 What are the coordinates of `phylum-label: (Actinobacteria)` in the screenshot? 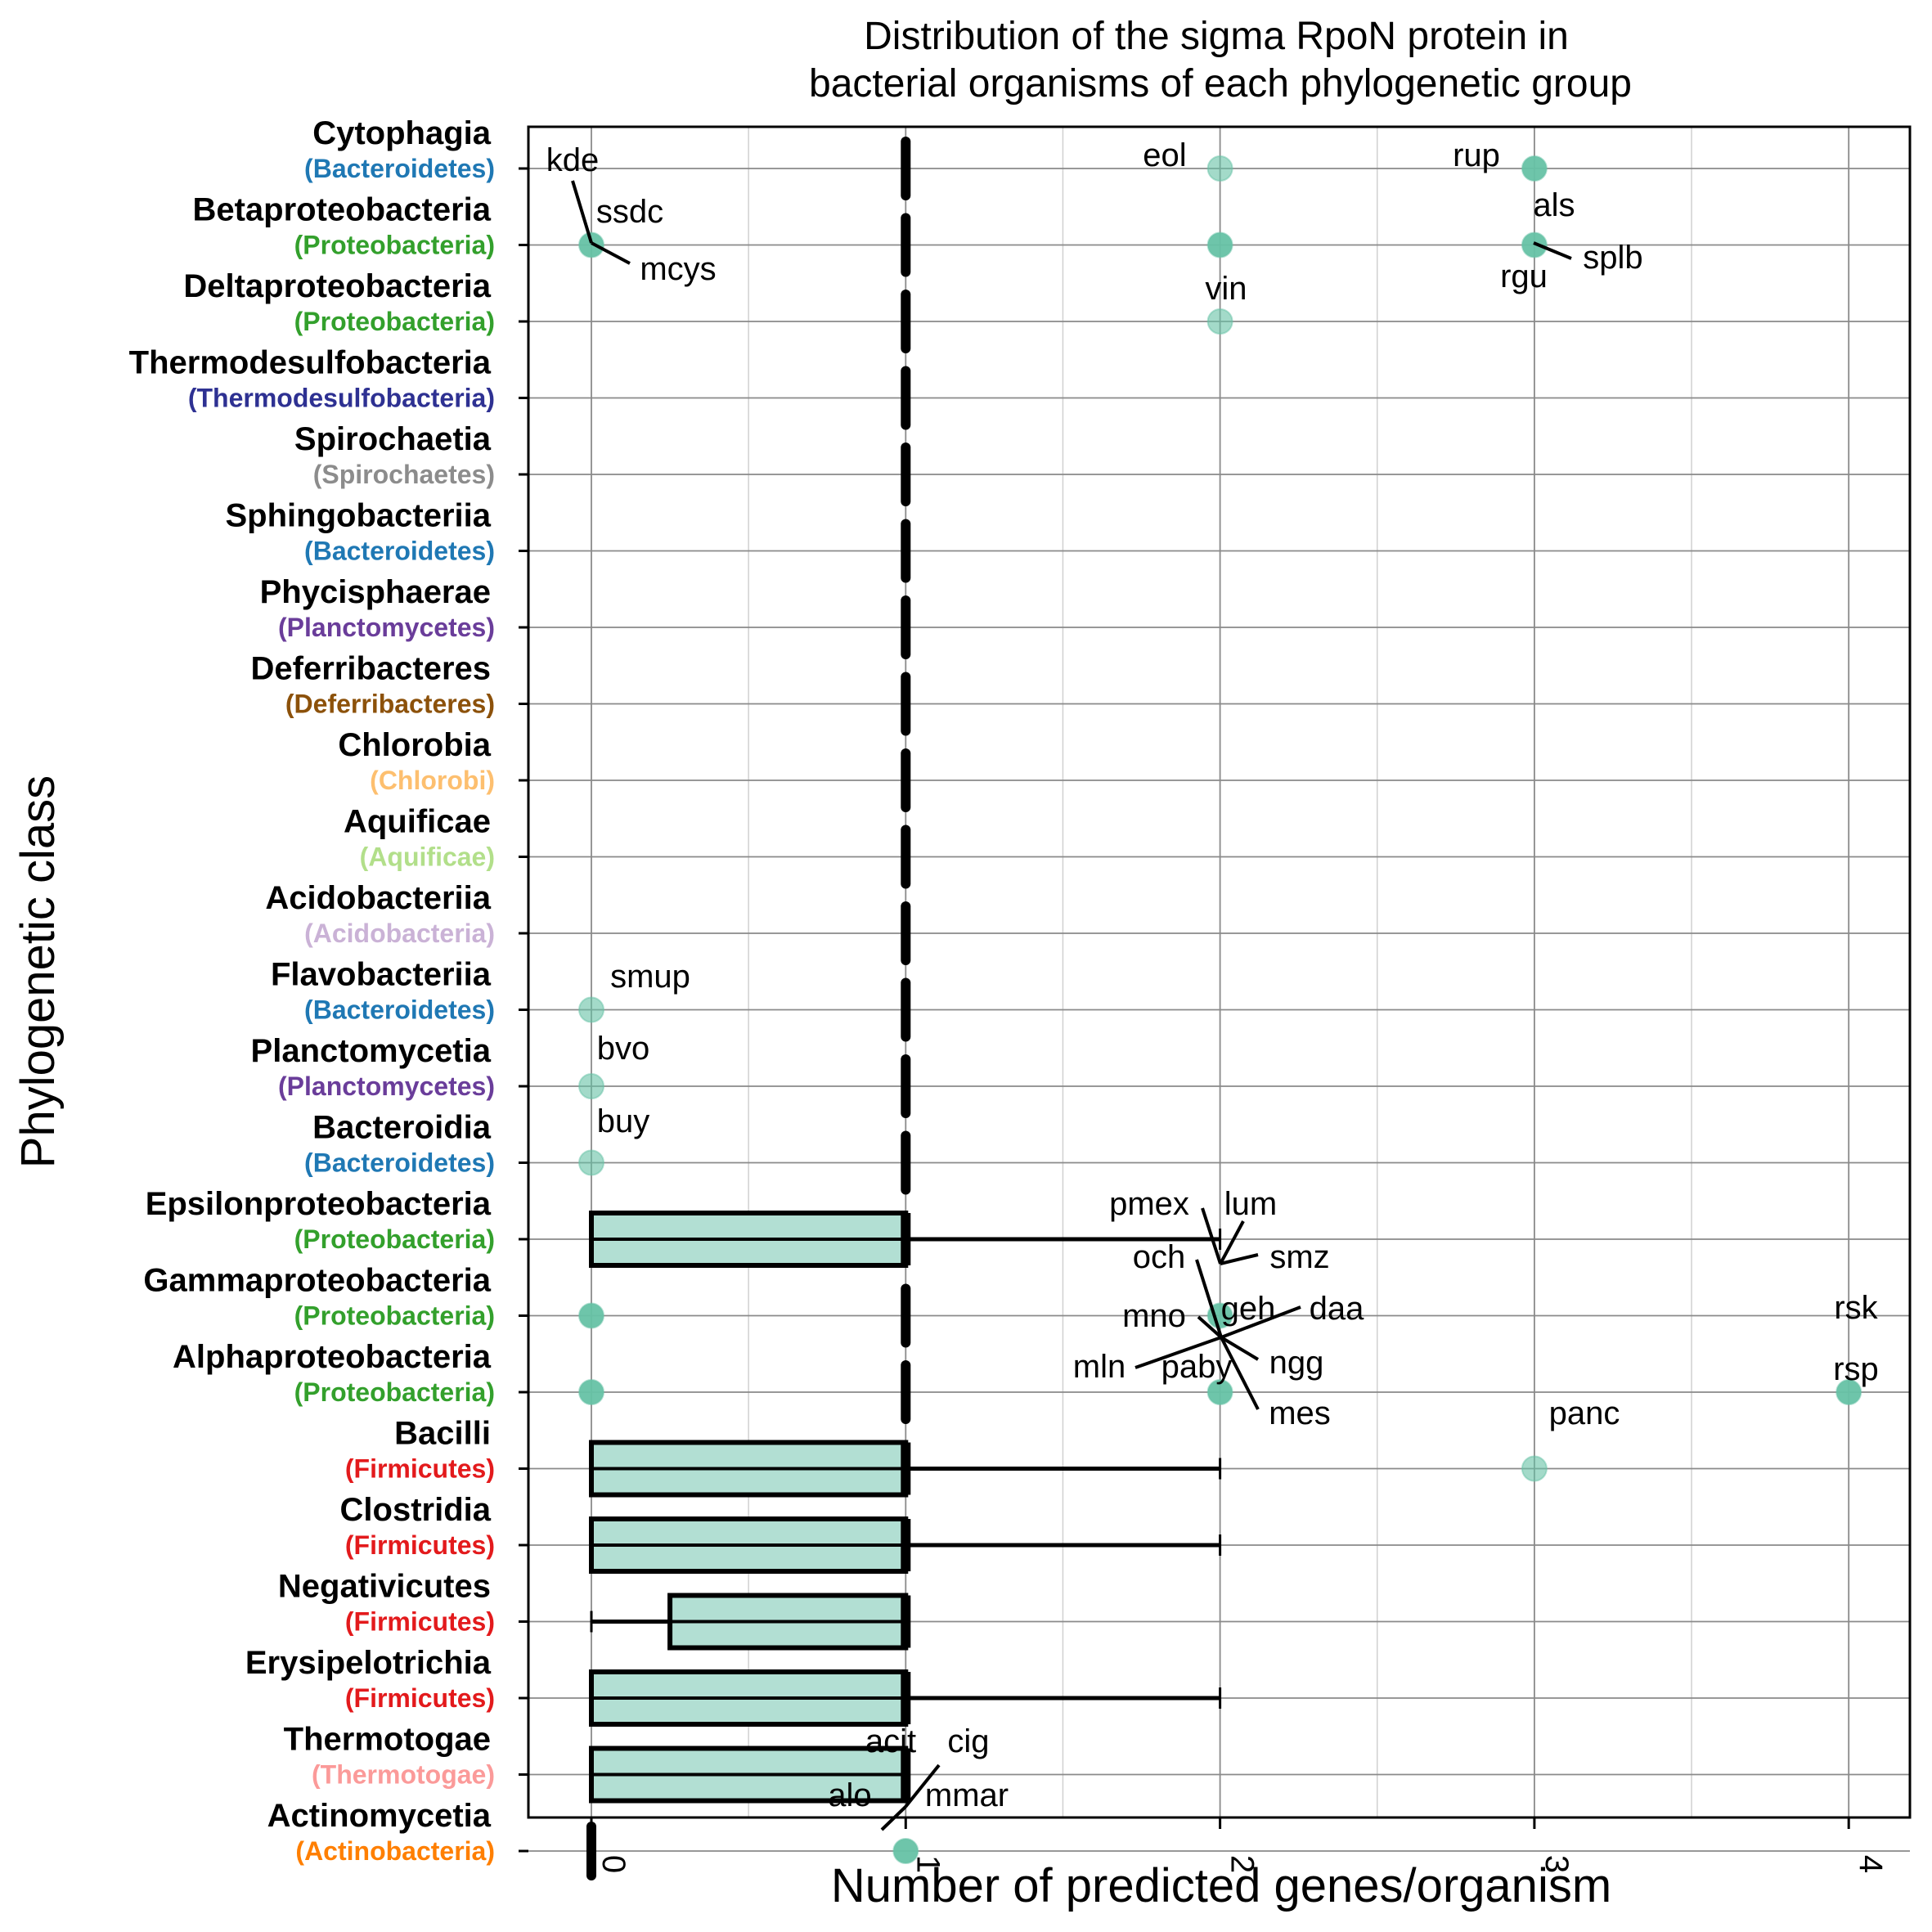 It's located at (395, 1851).